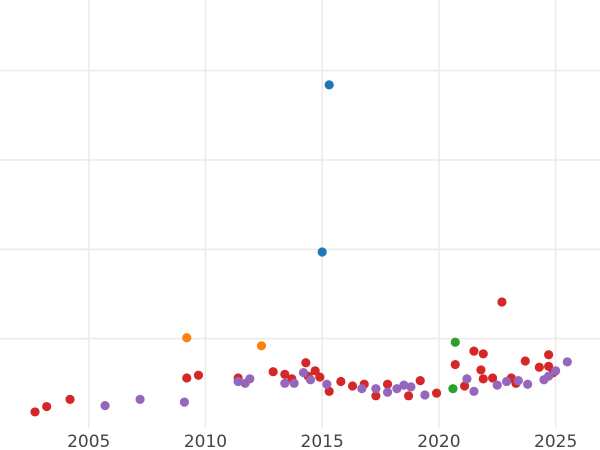 Image resolution: width=600 pixels, height=450 pixels. I want to click on x-tick-label: 2020, so click(438, 441).